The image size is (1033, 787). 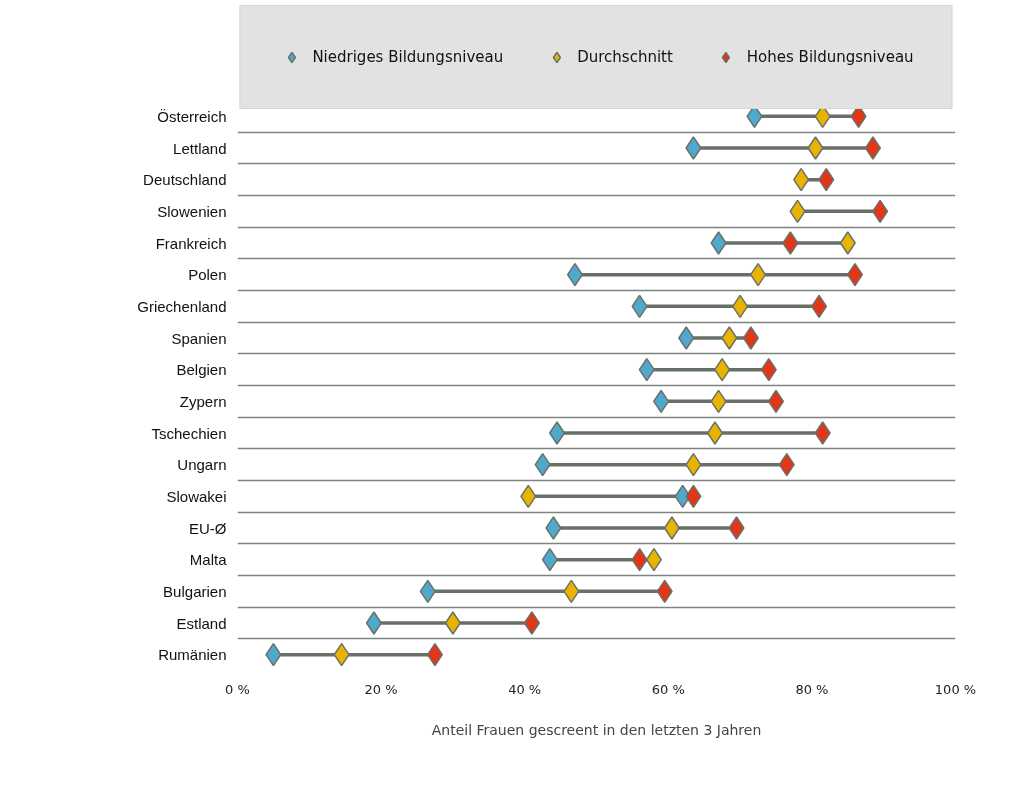 I want to click on y-tick-label: Estland, so click(x=201, y=623).